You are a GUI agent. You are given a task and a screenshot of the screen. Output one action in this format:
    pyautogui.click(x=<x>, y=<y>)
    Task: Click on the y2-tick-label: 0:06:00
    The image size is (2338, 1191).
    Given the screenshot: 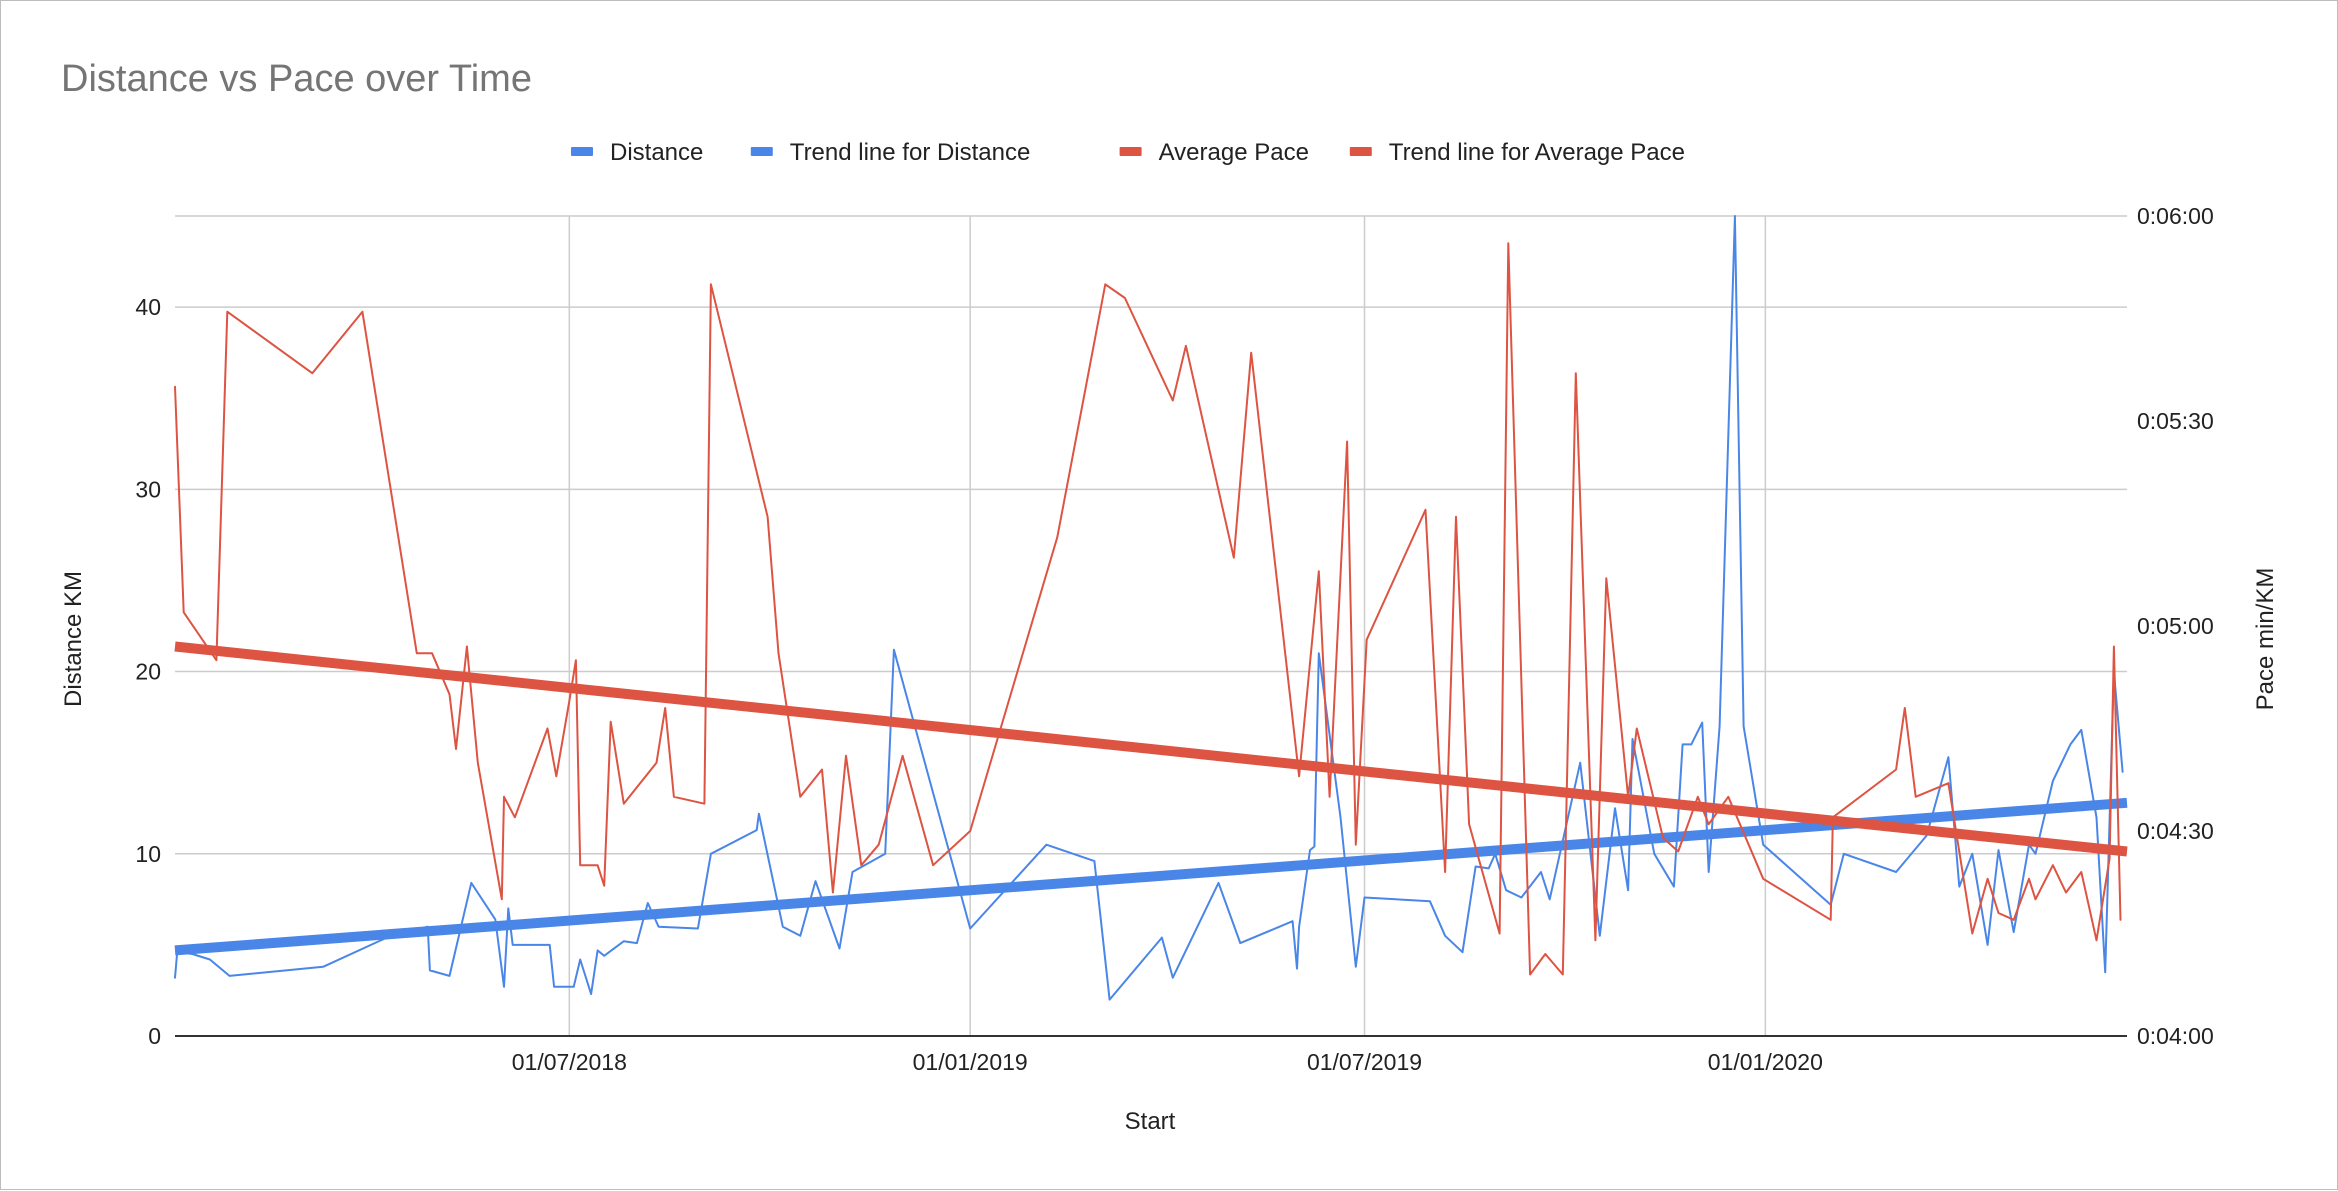 What is the action you would take?
    pyautogui.click(x=2175, y=216)
    